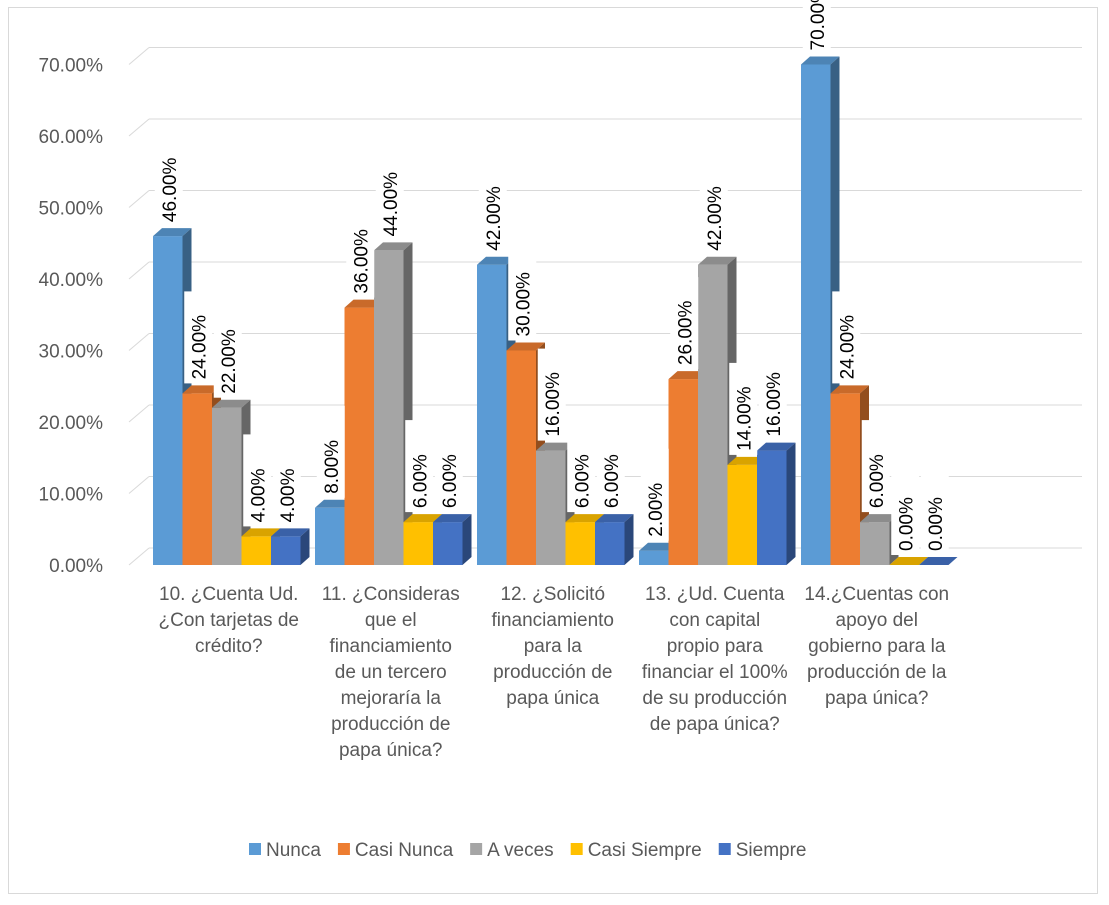  What do you see at coordinates (168, 180) in the screenshot?
I see `data-label: 46.00%` at bounding box center [168, 180].